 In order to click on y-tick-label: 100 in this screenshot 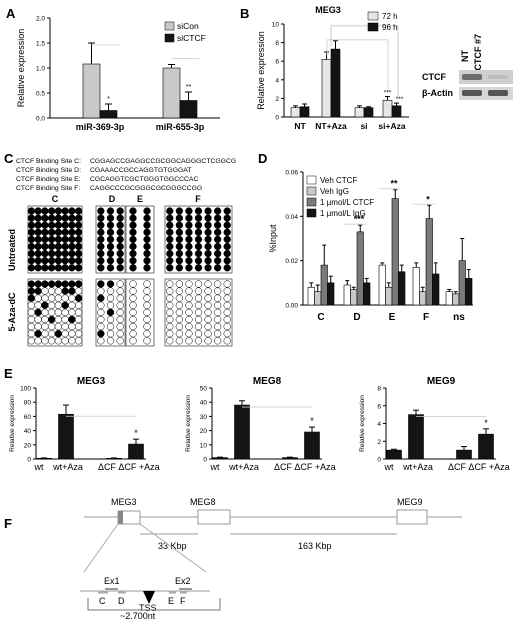, I will do `click(25, 389)`.